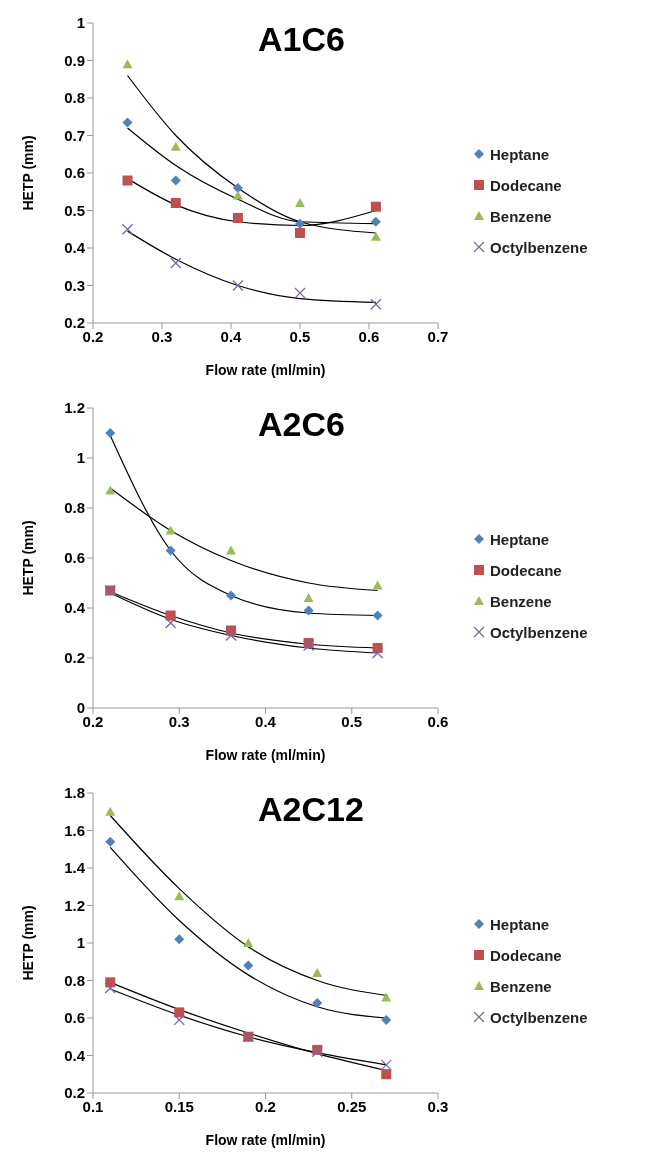 The image size is (670, 1176). Describe the element at coordinates (74, 210) in the screenshot. I see `y-tick-label: 0.5` at that location.